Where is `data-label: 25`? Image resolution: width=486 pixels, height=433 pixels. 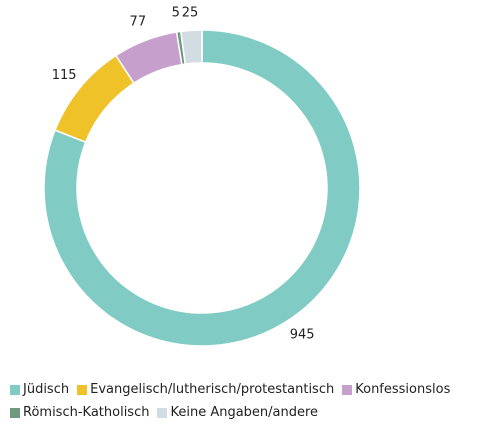 data-label: 25 is located at coordinates (190, 13).